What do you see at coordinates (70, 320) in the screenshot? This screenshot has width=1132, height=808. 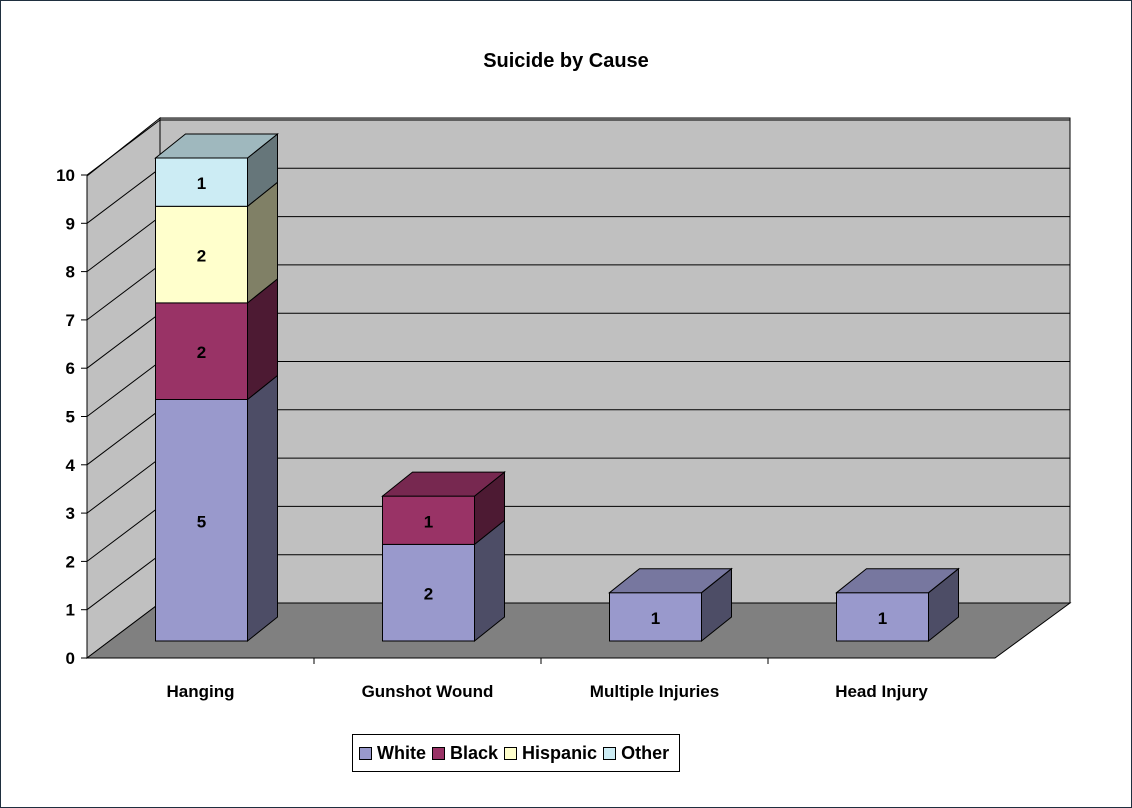 I see `y-tick-label: 7` at bounding box center [70, 320].